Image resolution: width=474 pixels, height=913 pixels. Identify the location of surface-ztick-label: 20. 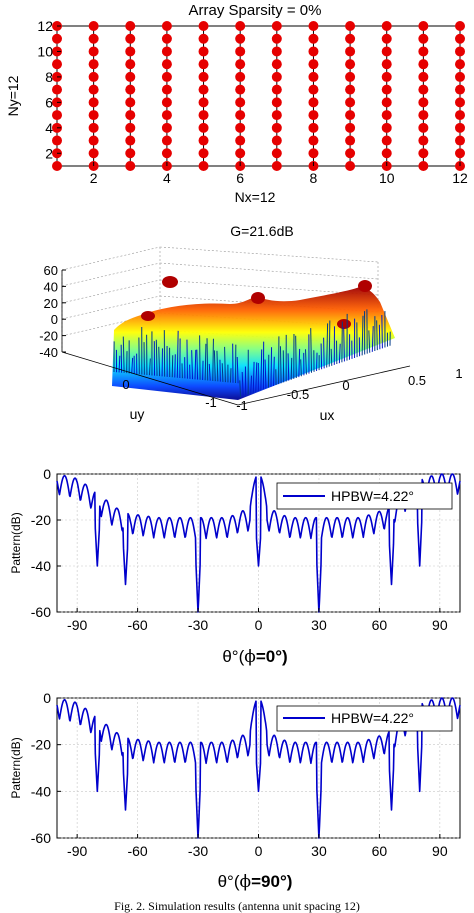
(51, 303).